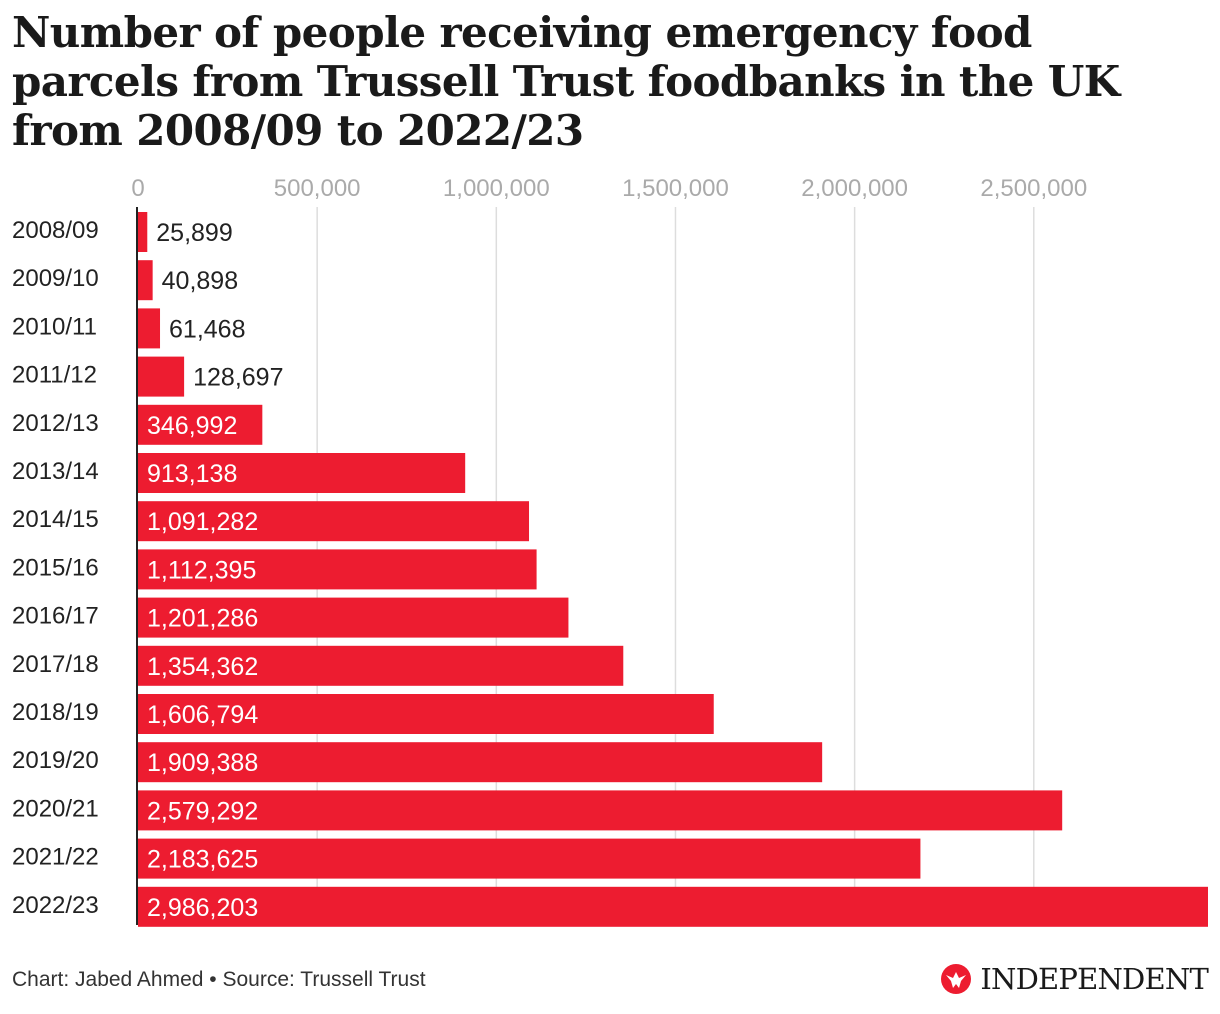  What do you see at coordinates (55, 712) in the screenshot?
I see `category-label: 2018/19` at bounding box center [55, 712].